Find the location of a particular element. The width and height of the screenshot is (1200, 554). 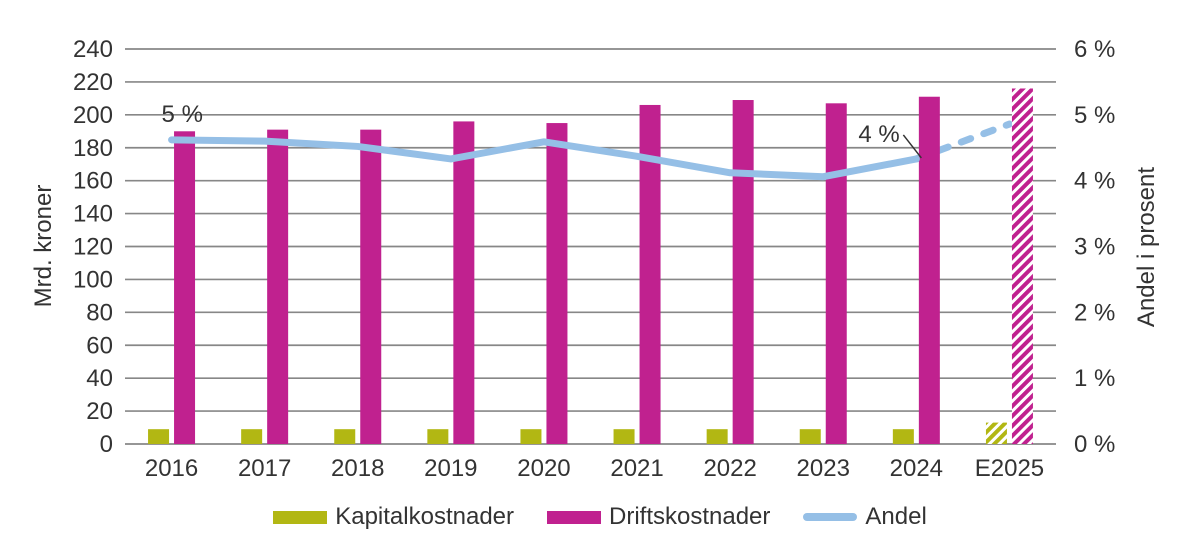

bar-driftskostnader-2019 is located at coordinates (464, 283).